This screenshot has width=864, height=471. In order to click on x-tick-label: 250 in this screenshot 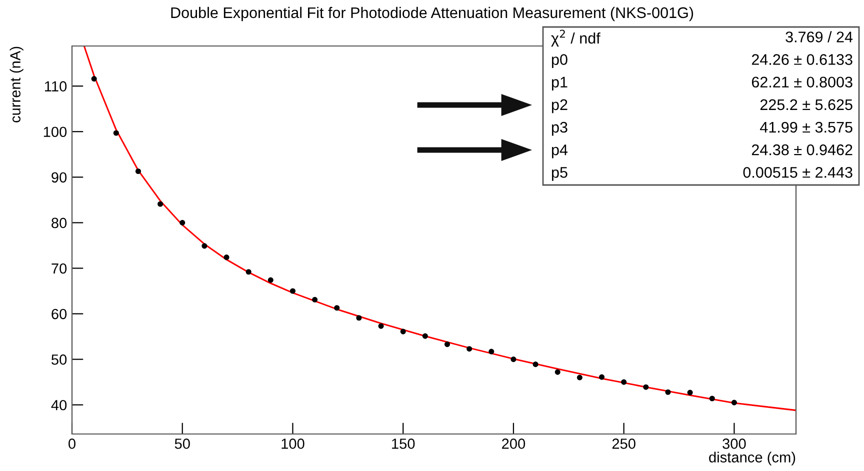, I will do `click(624, 443)`.